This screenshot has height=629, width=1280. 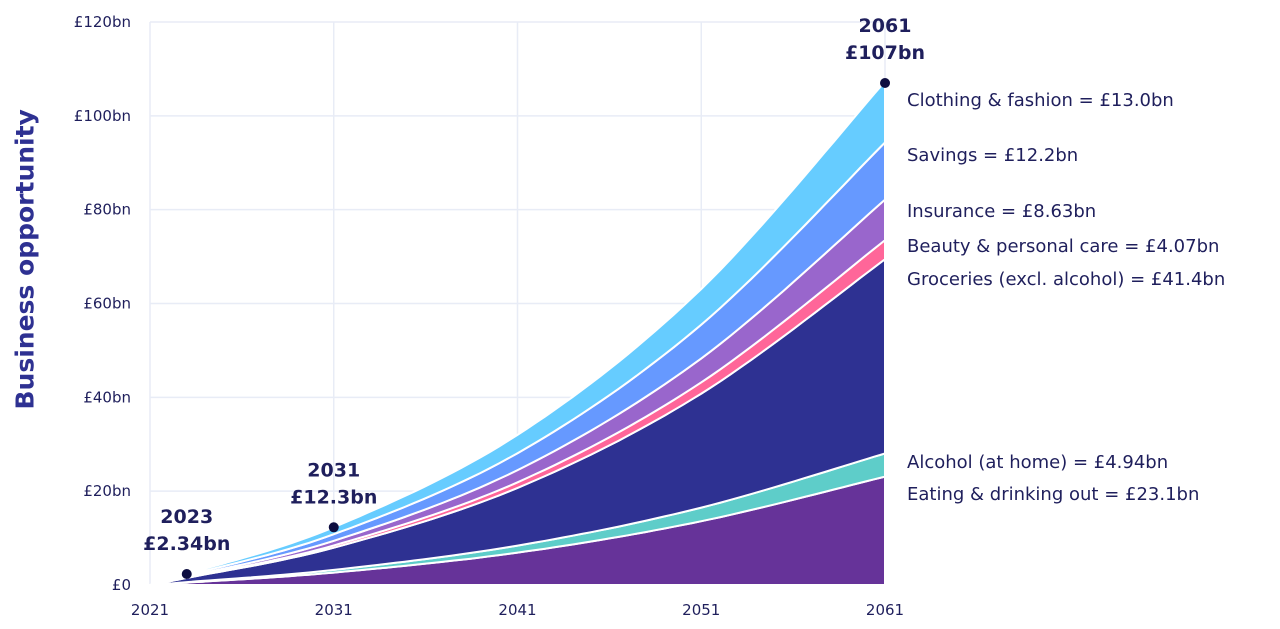 What do you see at coordinates (993, 155) in the screenshot?
I see `legend-label: Savings = £12.2bn` at bounding box center [993, 155].